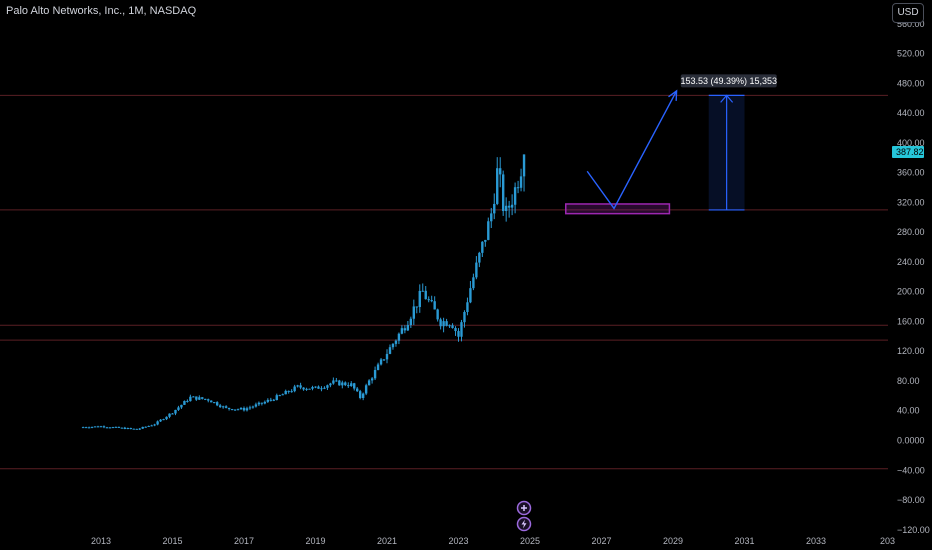 The height and width of the screenshot is (550, 932). What do you see at coordinates (632, 150) in the screenshot?
I see `projection-path-line` at bounding box center [632, 150].